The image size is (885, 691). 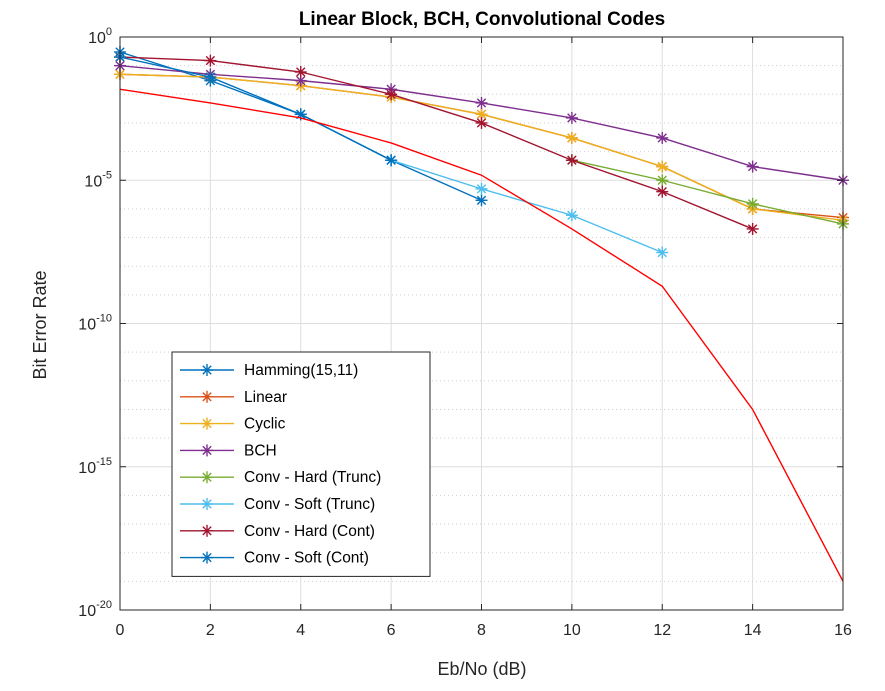 I want to click on legend-box, so click(x=301, y=464).